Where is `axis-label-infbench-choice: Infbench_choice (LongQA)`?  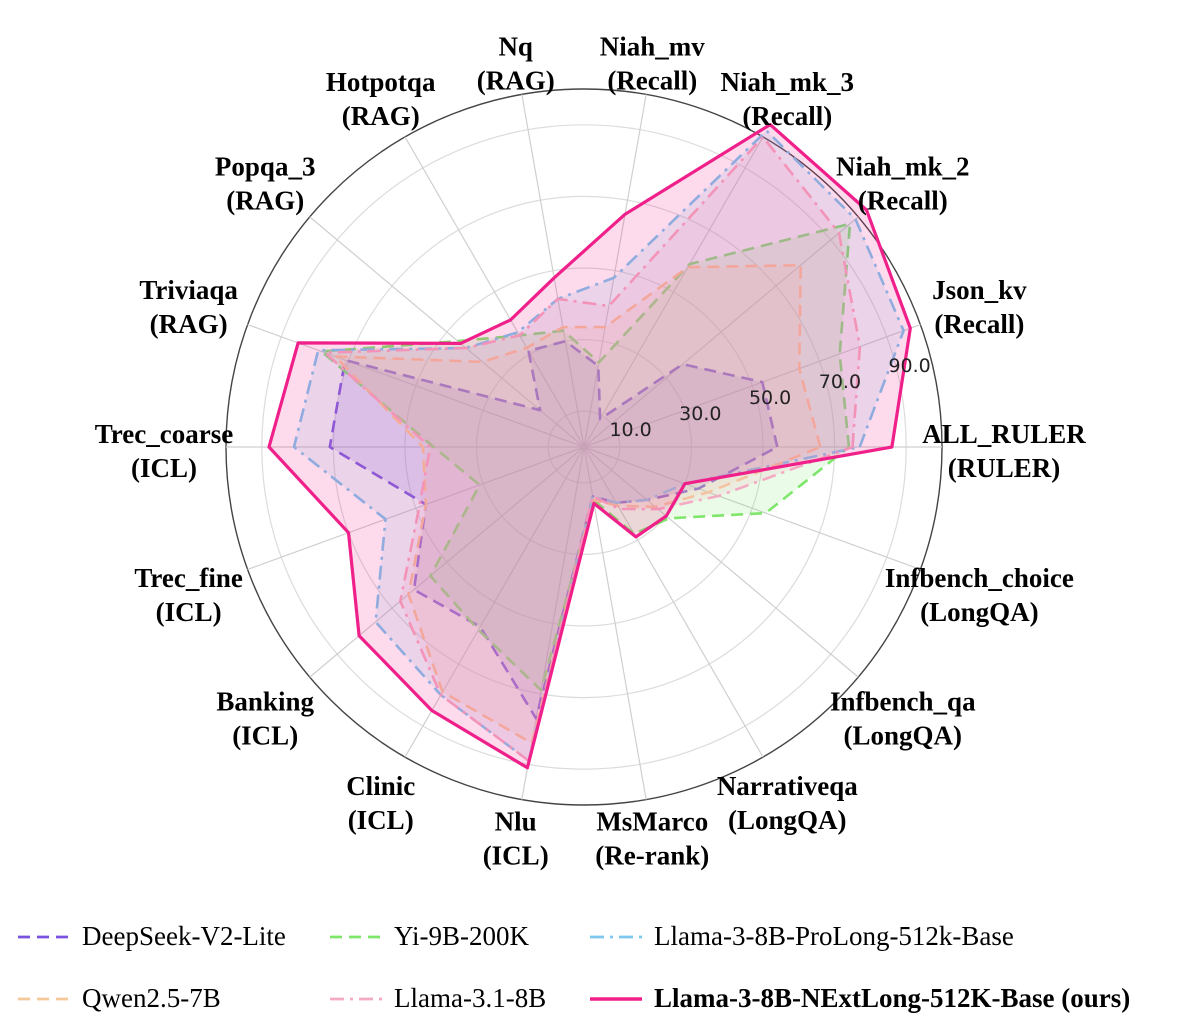
axis-label-infbench-choice: Infbench_choice (LongQA) is located at coordinates (979, 595).